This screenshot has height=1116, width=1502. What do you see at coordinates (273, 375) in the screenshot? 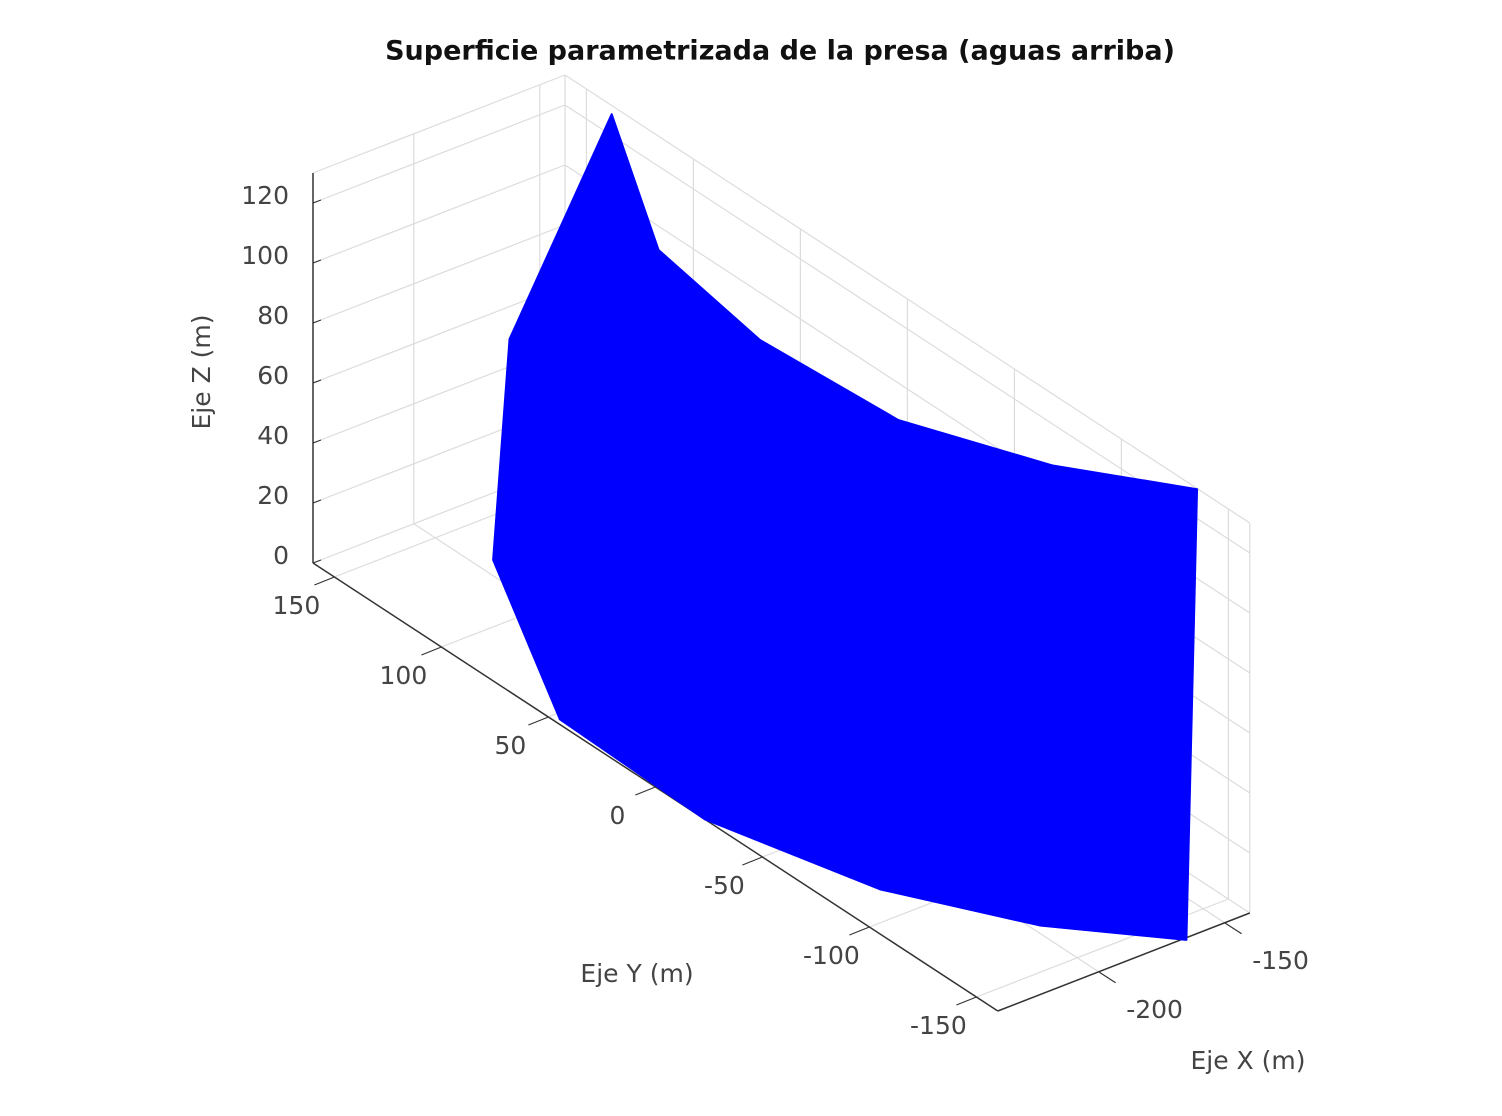
I see `z-tick-label: 60` at bounding box center [273, 375].